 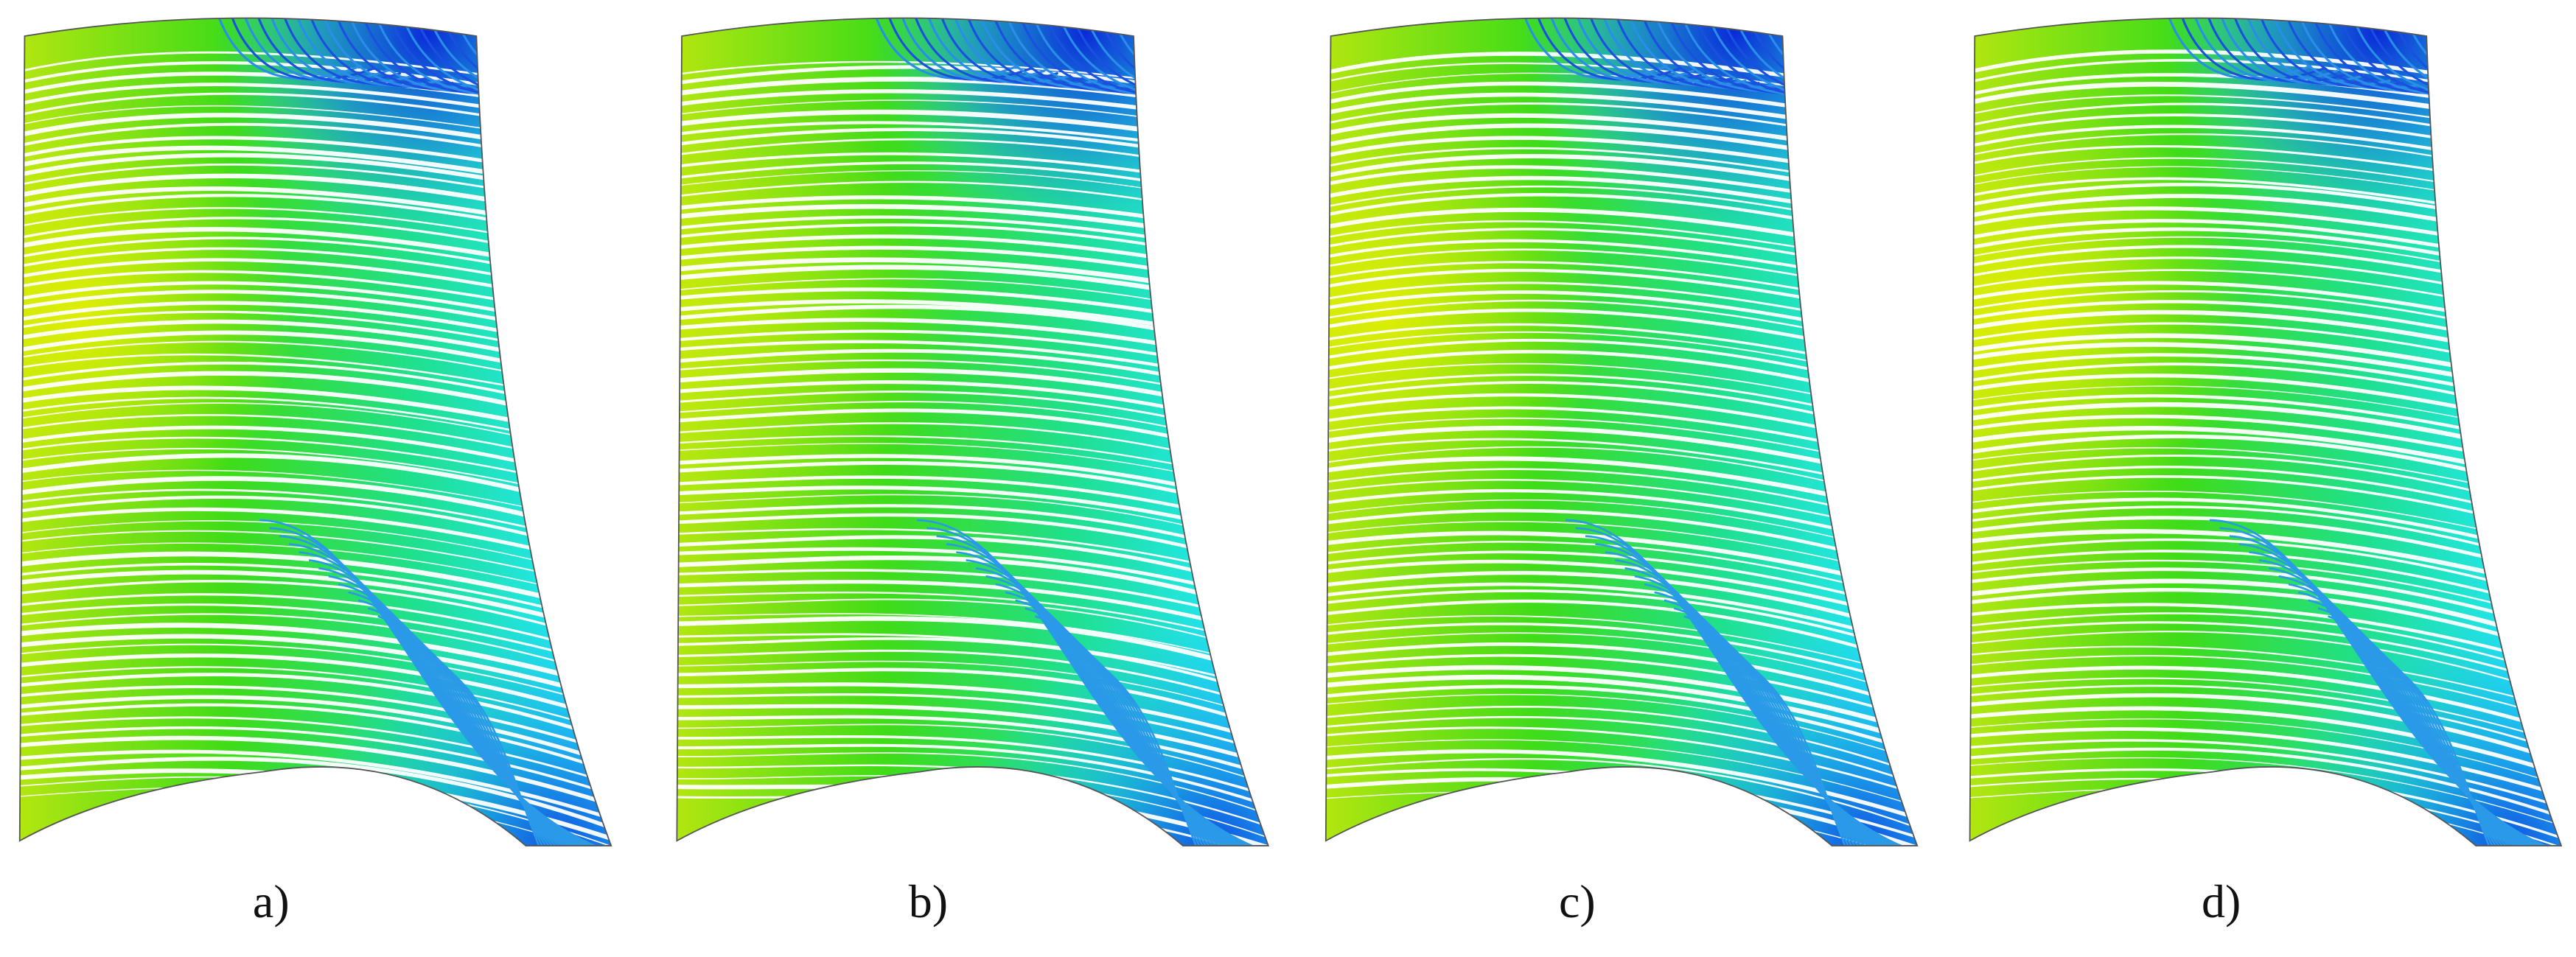 What do you see at coordinates (1578, 902) in the screenshot?
I see `panel-label: c)` at bounding box center [1578, 902].